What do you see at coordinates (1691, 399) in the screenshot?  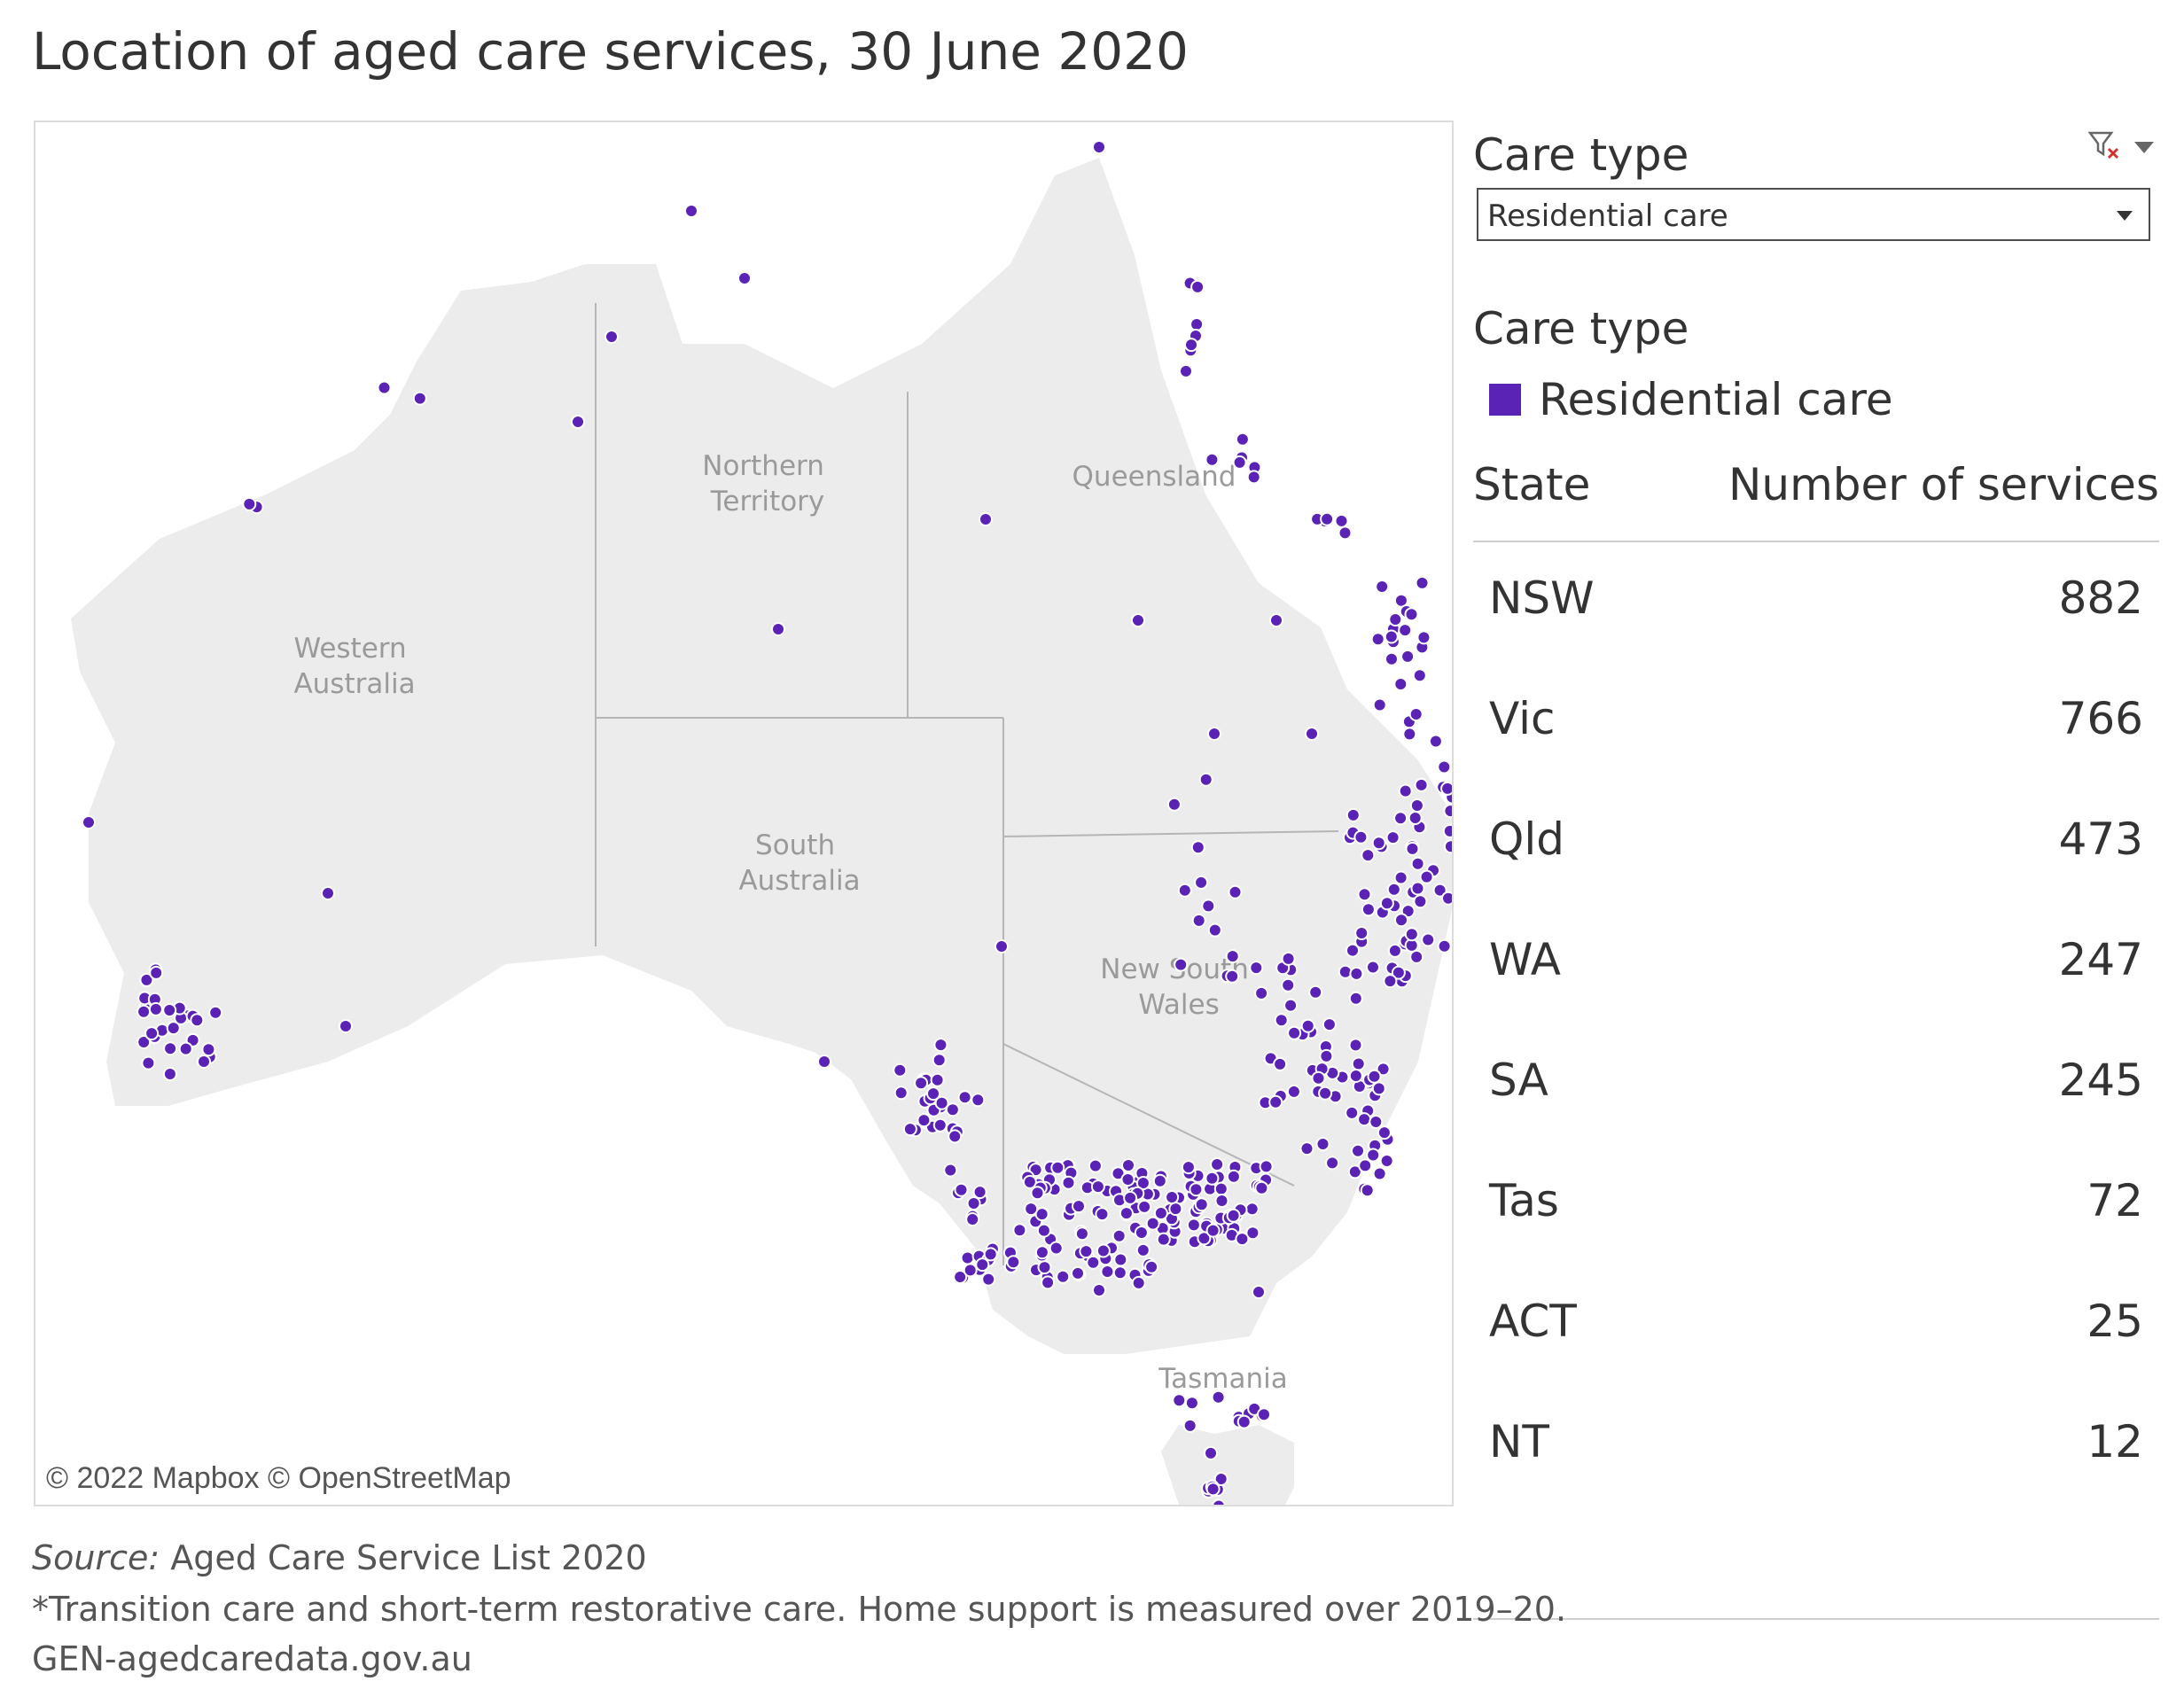 I see `legend-item-residential-care: Residential care` at bounding box center [1691, 399].